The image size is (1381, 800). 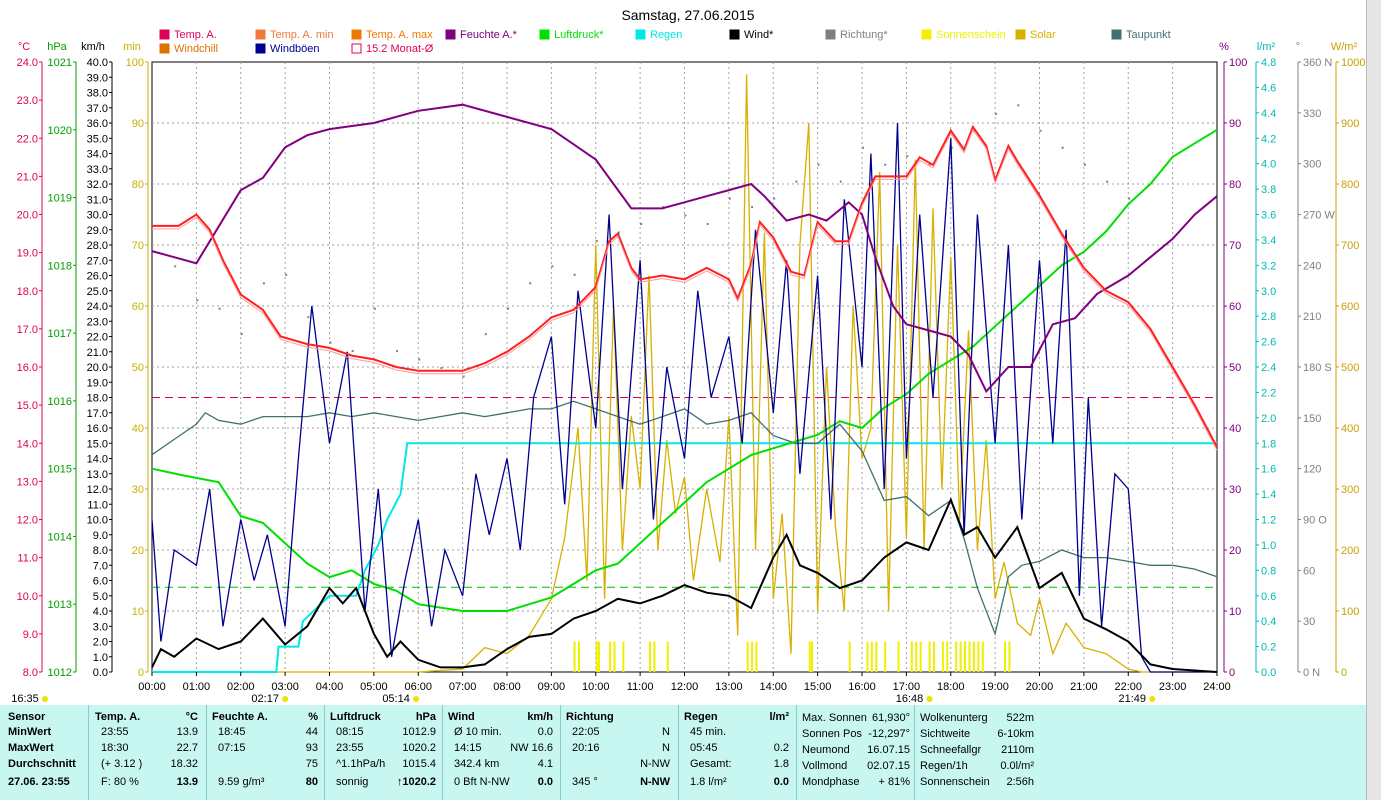 What do you see at coordinates (945, 734) in the screenshot?
I see `misc-label: Sichtweite` at bounding box center [945, 734].